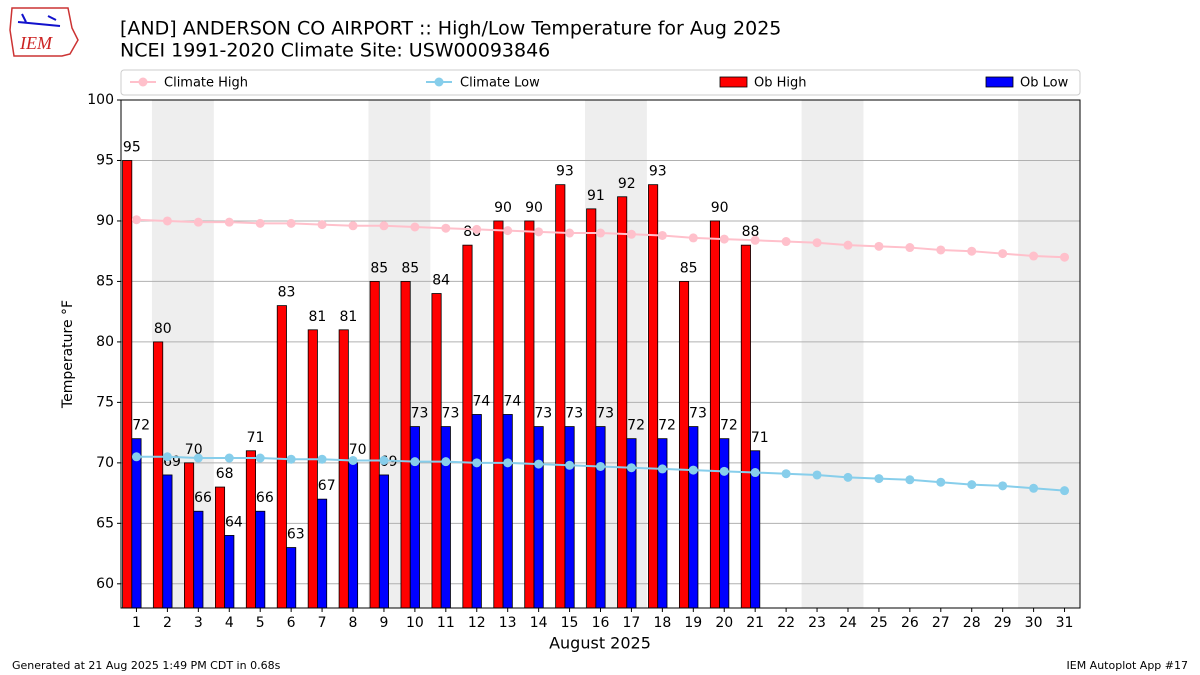  What do you see at coordinates (817, 623) in the screenshot?
I see `x-tick-label: 23` at bounding box center [817, 623].